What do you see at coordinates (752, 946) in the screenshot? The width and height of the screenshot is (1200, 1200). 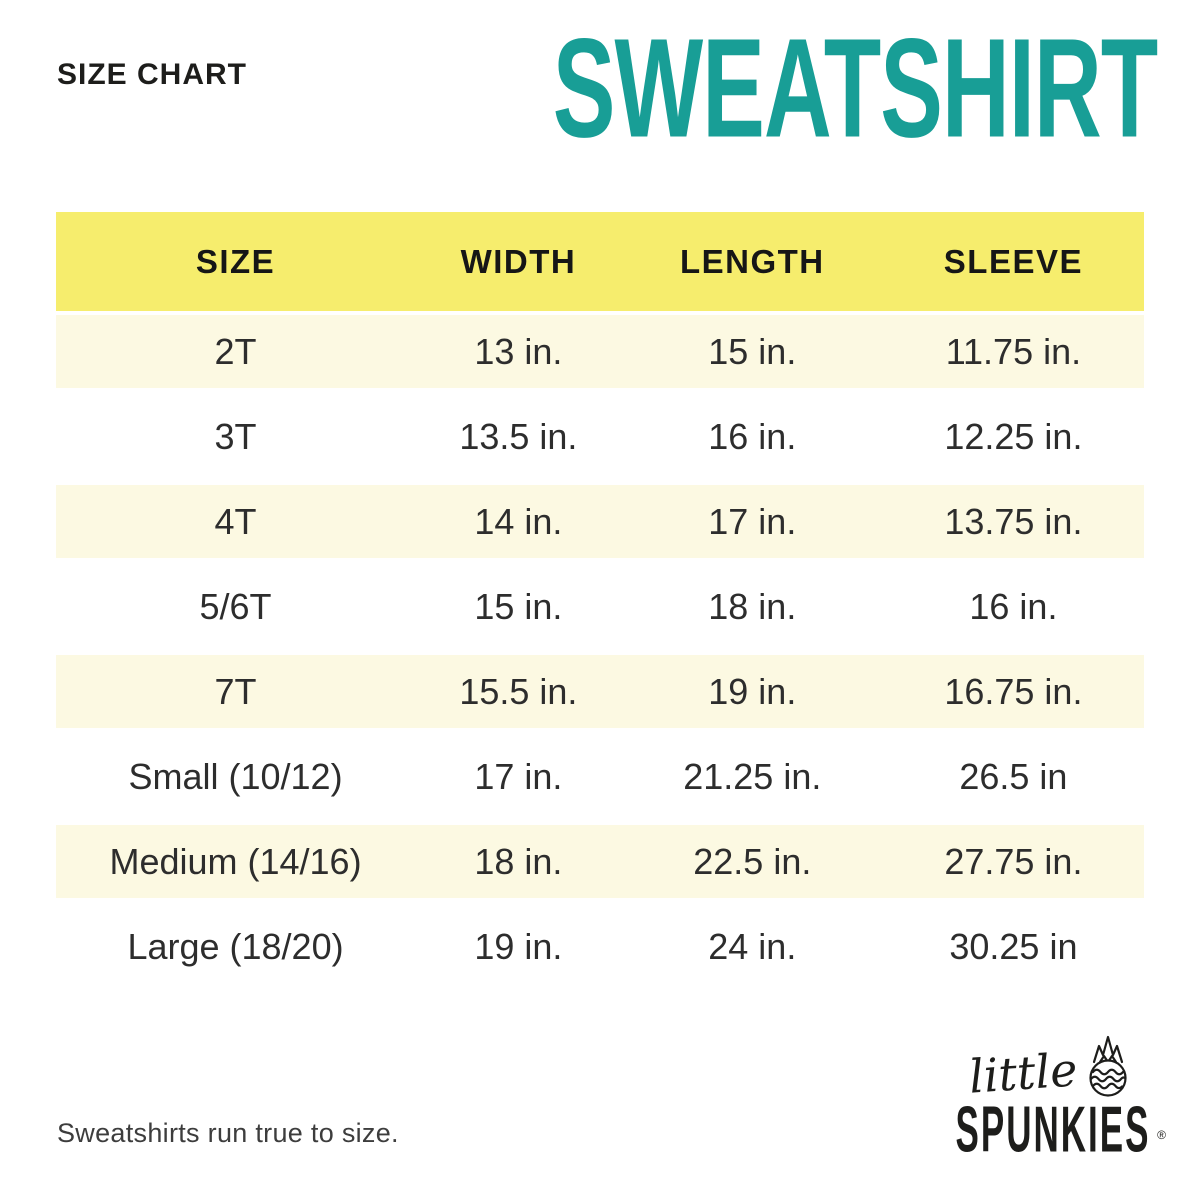 I see `measurement-cell: 24 in.` at bounding box center [752, 946].